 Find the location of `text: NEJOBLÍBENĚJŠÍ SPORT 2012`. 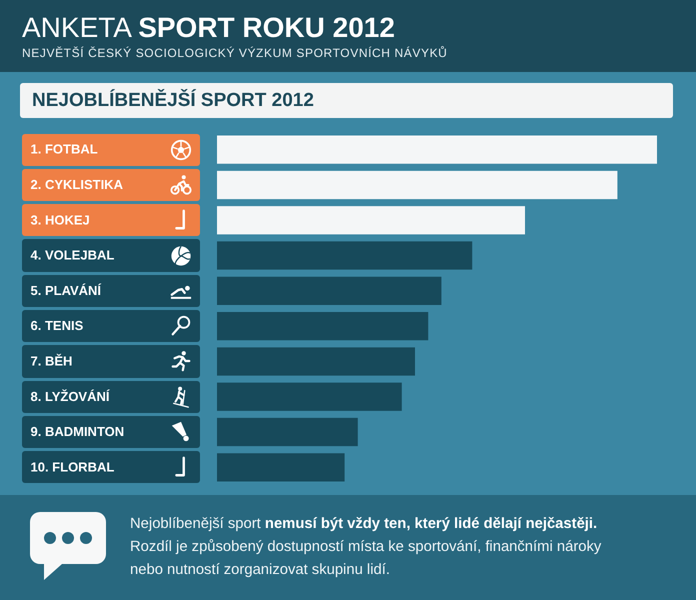

text: NEJOBLÍBENĚJŠÍ SPORT 2012 is located at coordinates (173, 100).